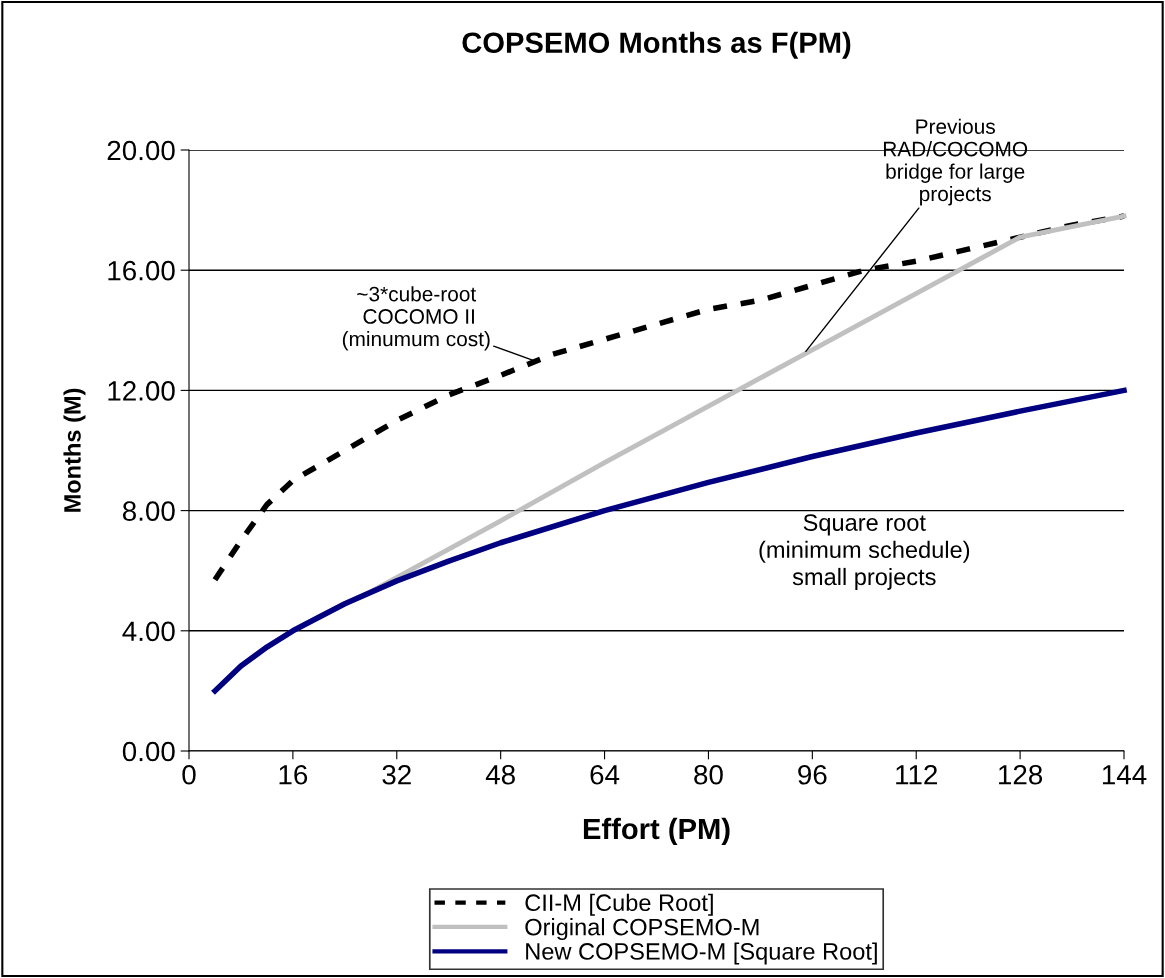 The image size is (1165, 978). Describe the element at coordinates (656, 45) in the screenshot. I see `chart-title: COPSEMO Months as F(PM)` at that location.